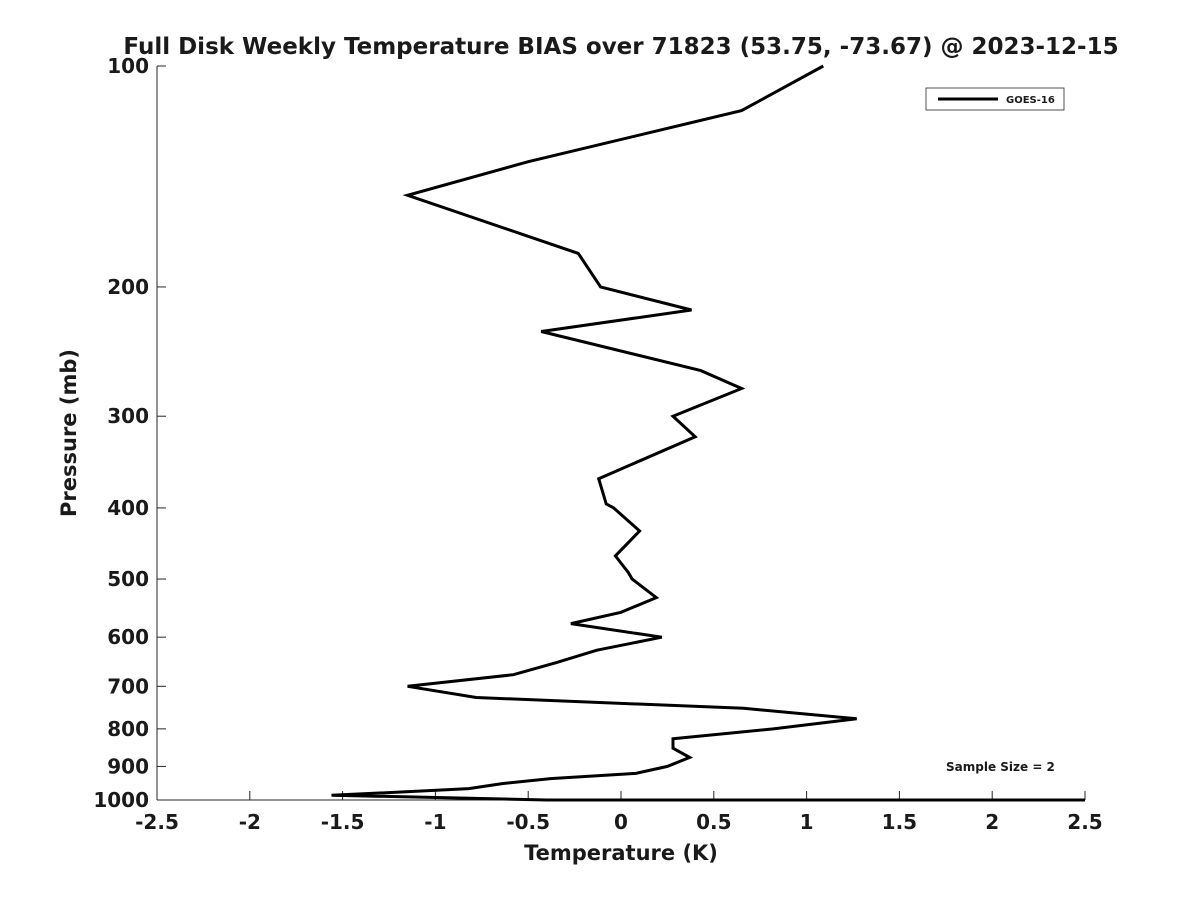  What do you see at coordinates (1000, 767) in the screenshot?
I see `sample-size-annotation: Sample Size = 2` at bounding box center [1000, 767].